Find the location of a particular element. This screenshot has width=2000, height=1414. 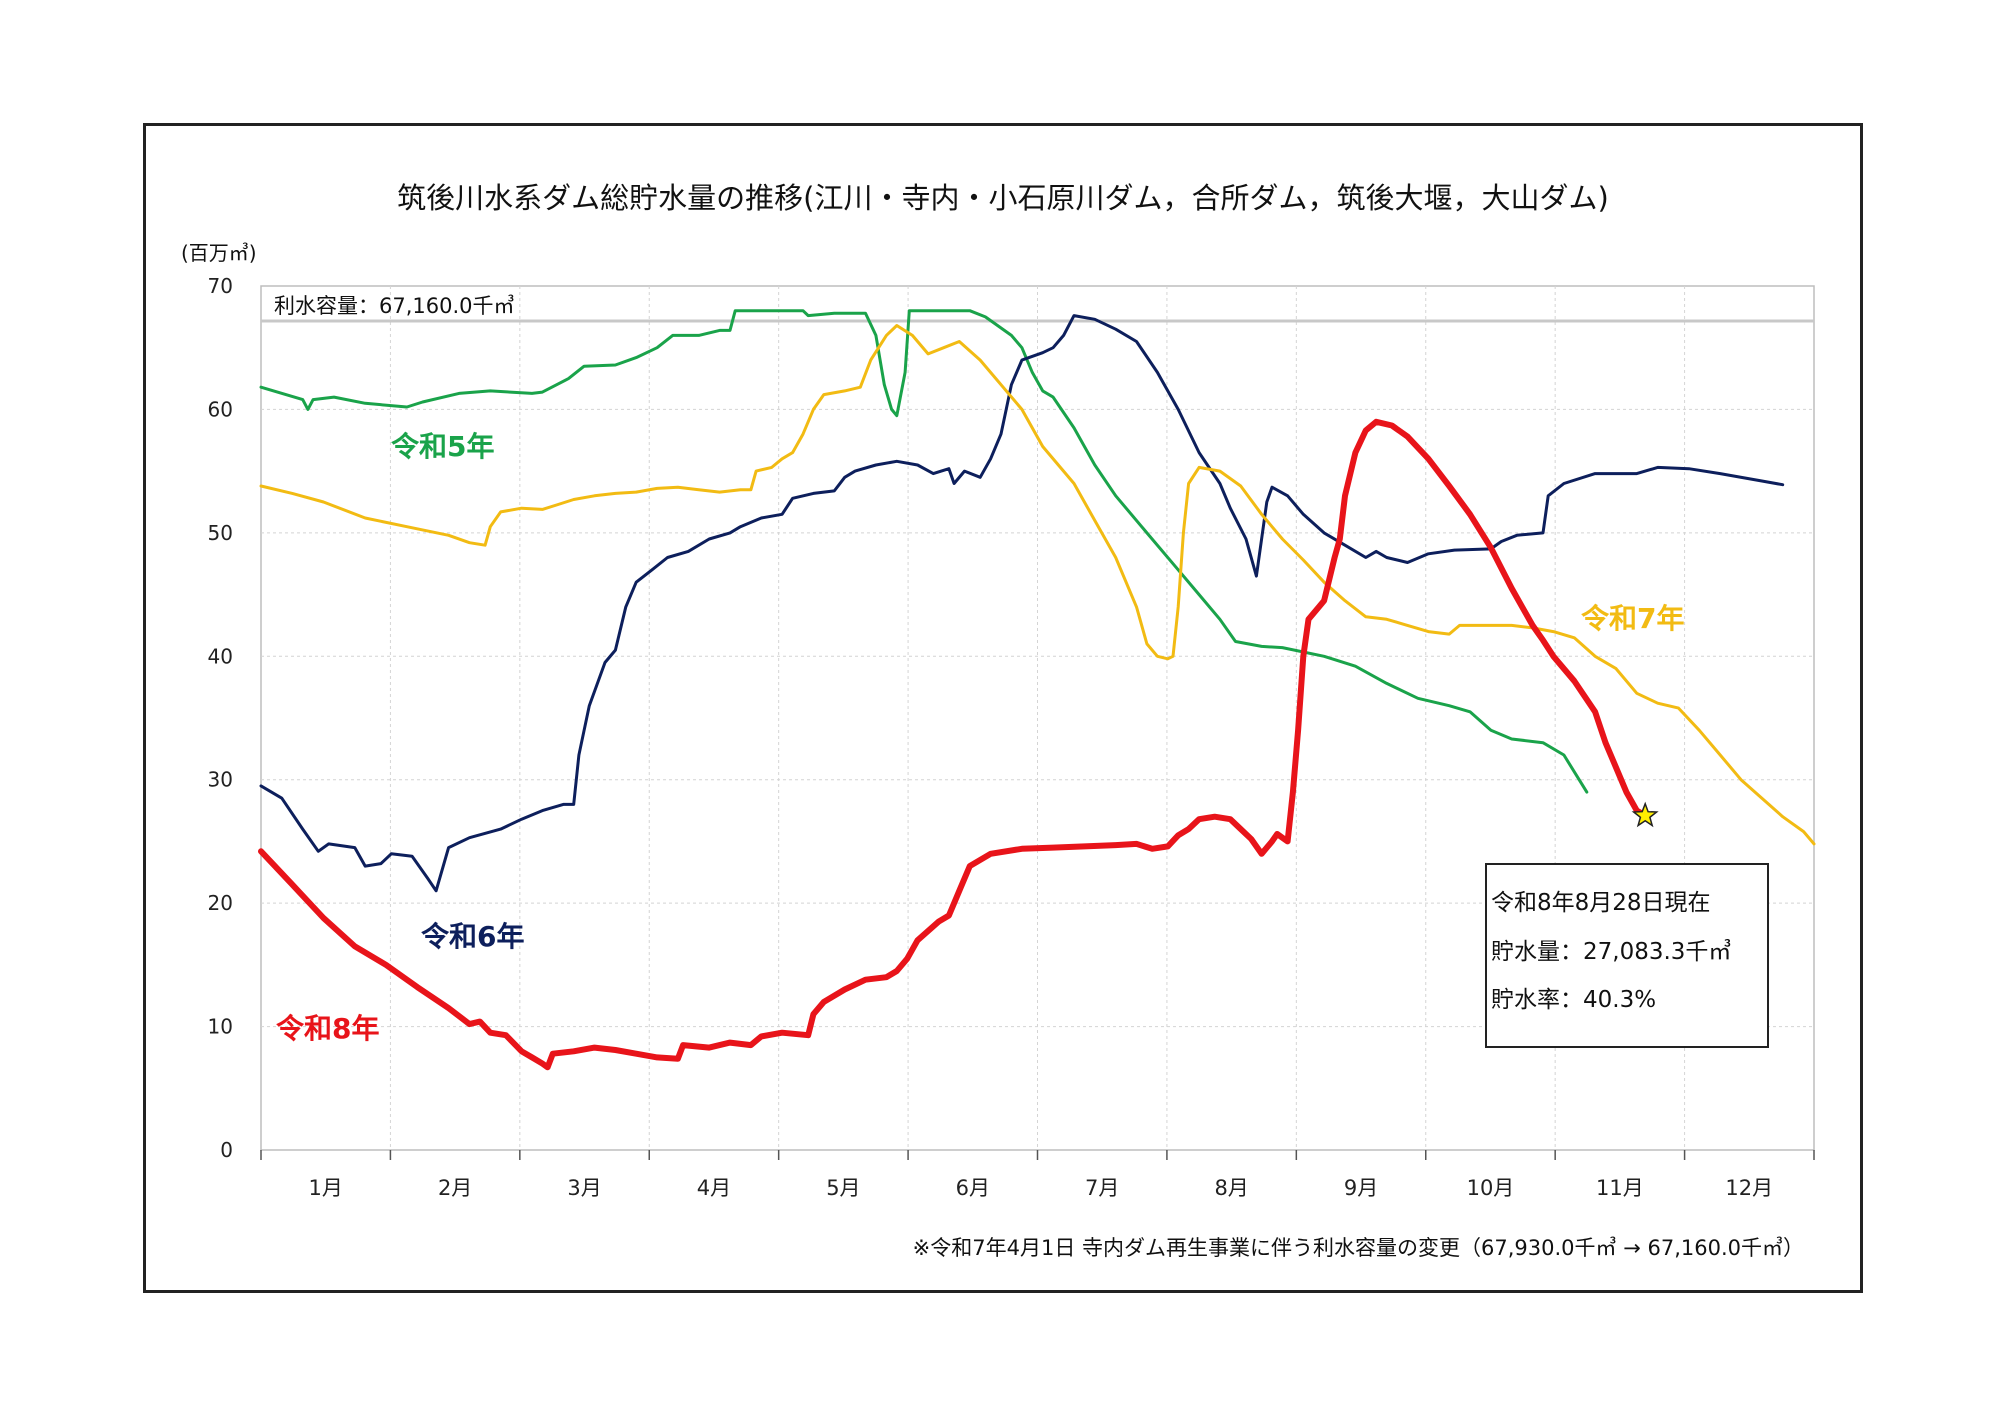

y-axis-unit: (百万㎥) is located at coordinates (219, 253).